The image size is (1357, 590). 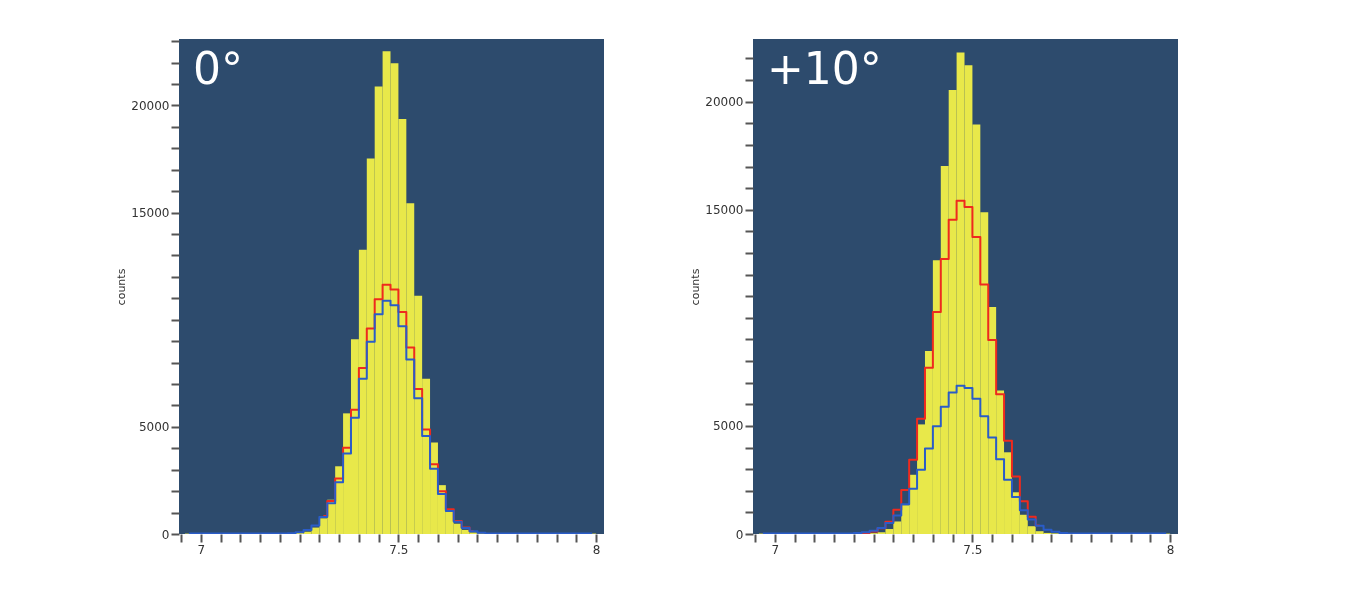 I want to click on chart-title: +10°, so click(x=824, y=68).